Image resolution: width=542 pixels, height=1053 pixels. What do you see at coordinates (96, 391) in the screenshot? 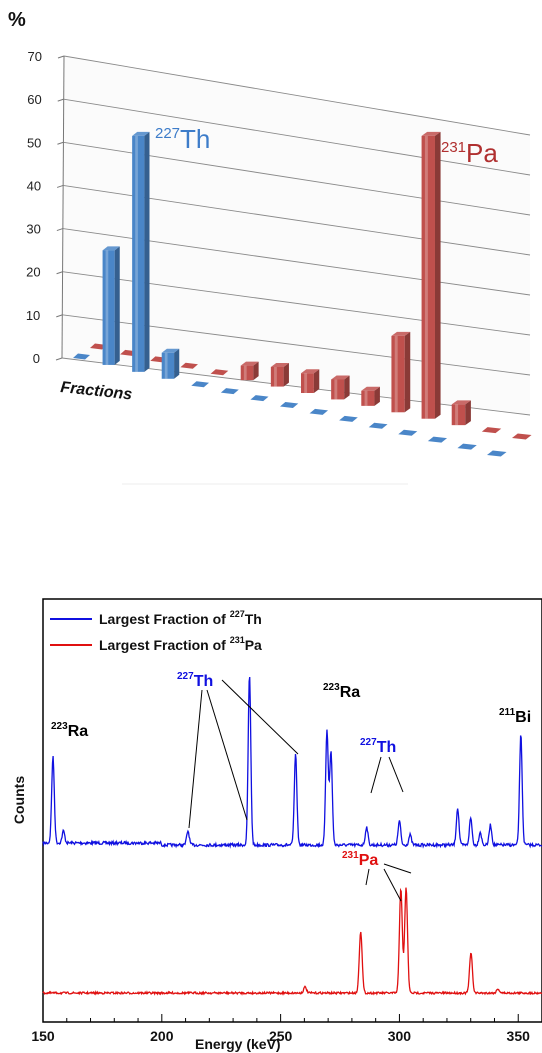
I see `x-axis-label: Fractions` at bounding box center [96, 391].